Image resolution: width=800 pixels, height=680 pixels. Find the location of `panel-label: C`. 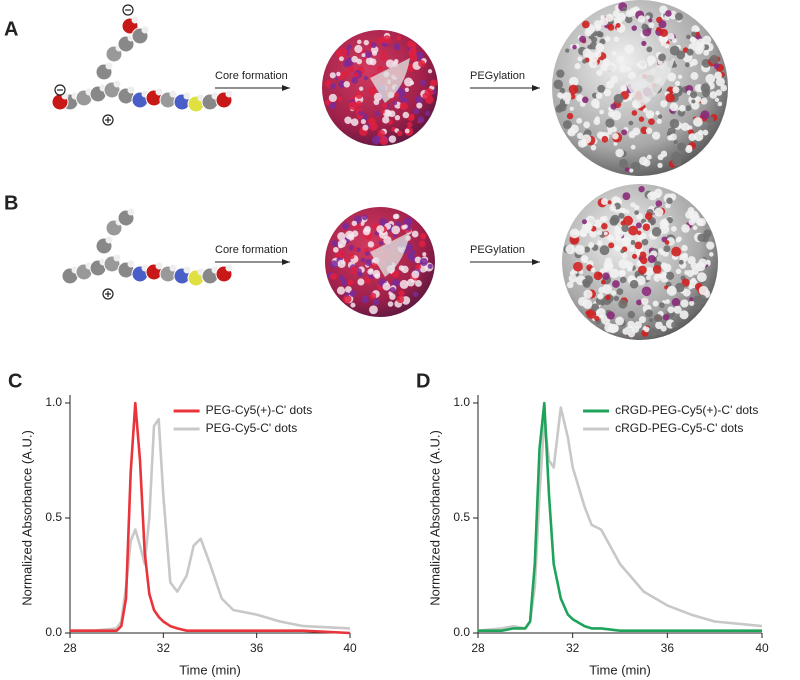

panel-label: C is located at coordinates (15, 381).